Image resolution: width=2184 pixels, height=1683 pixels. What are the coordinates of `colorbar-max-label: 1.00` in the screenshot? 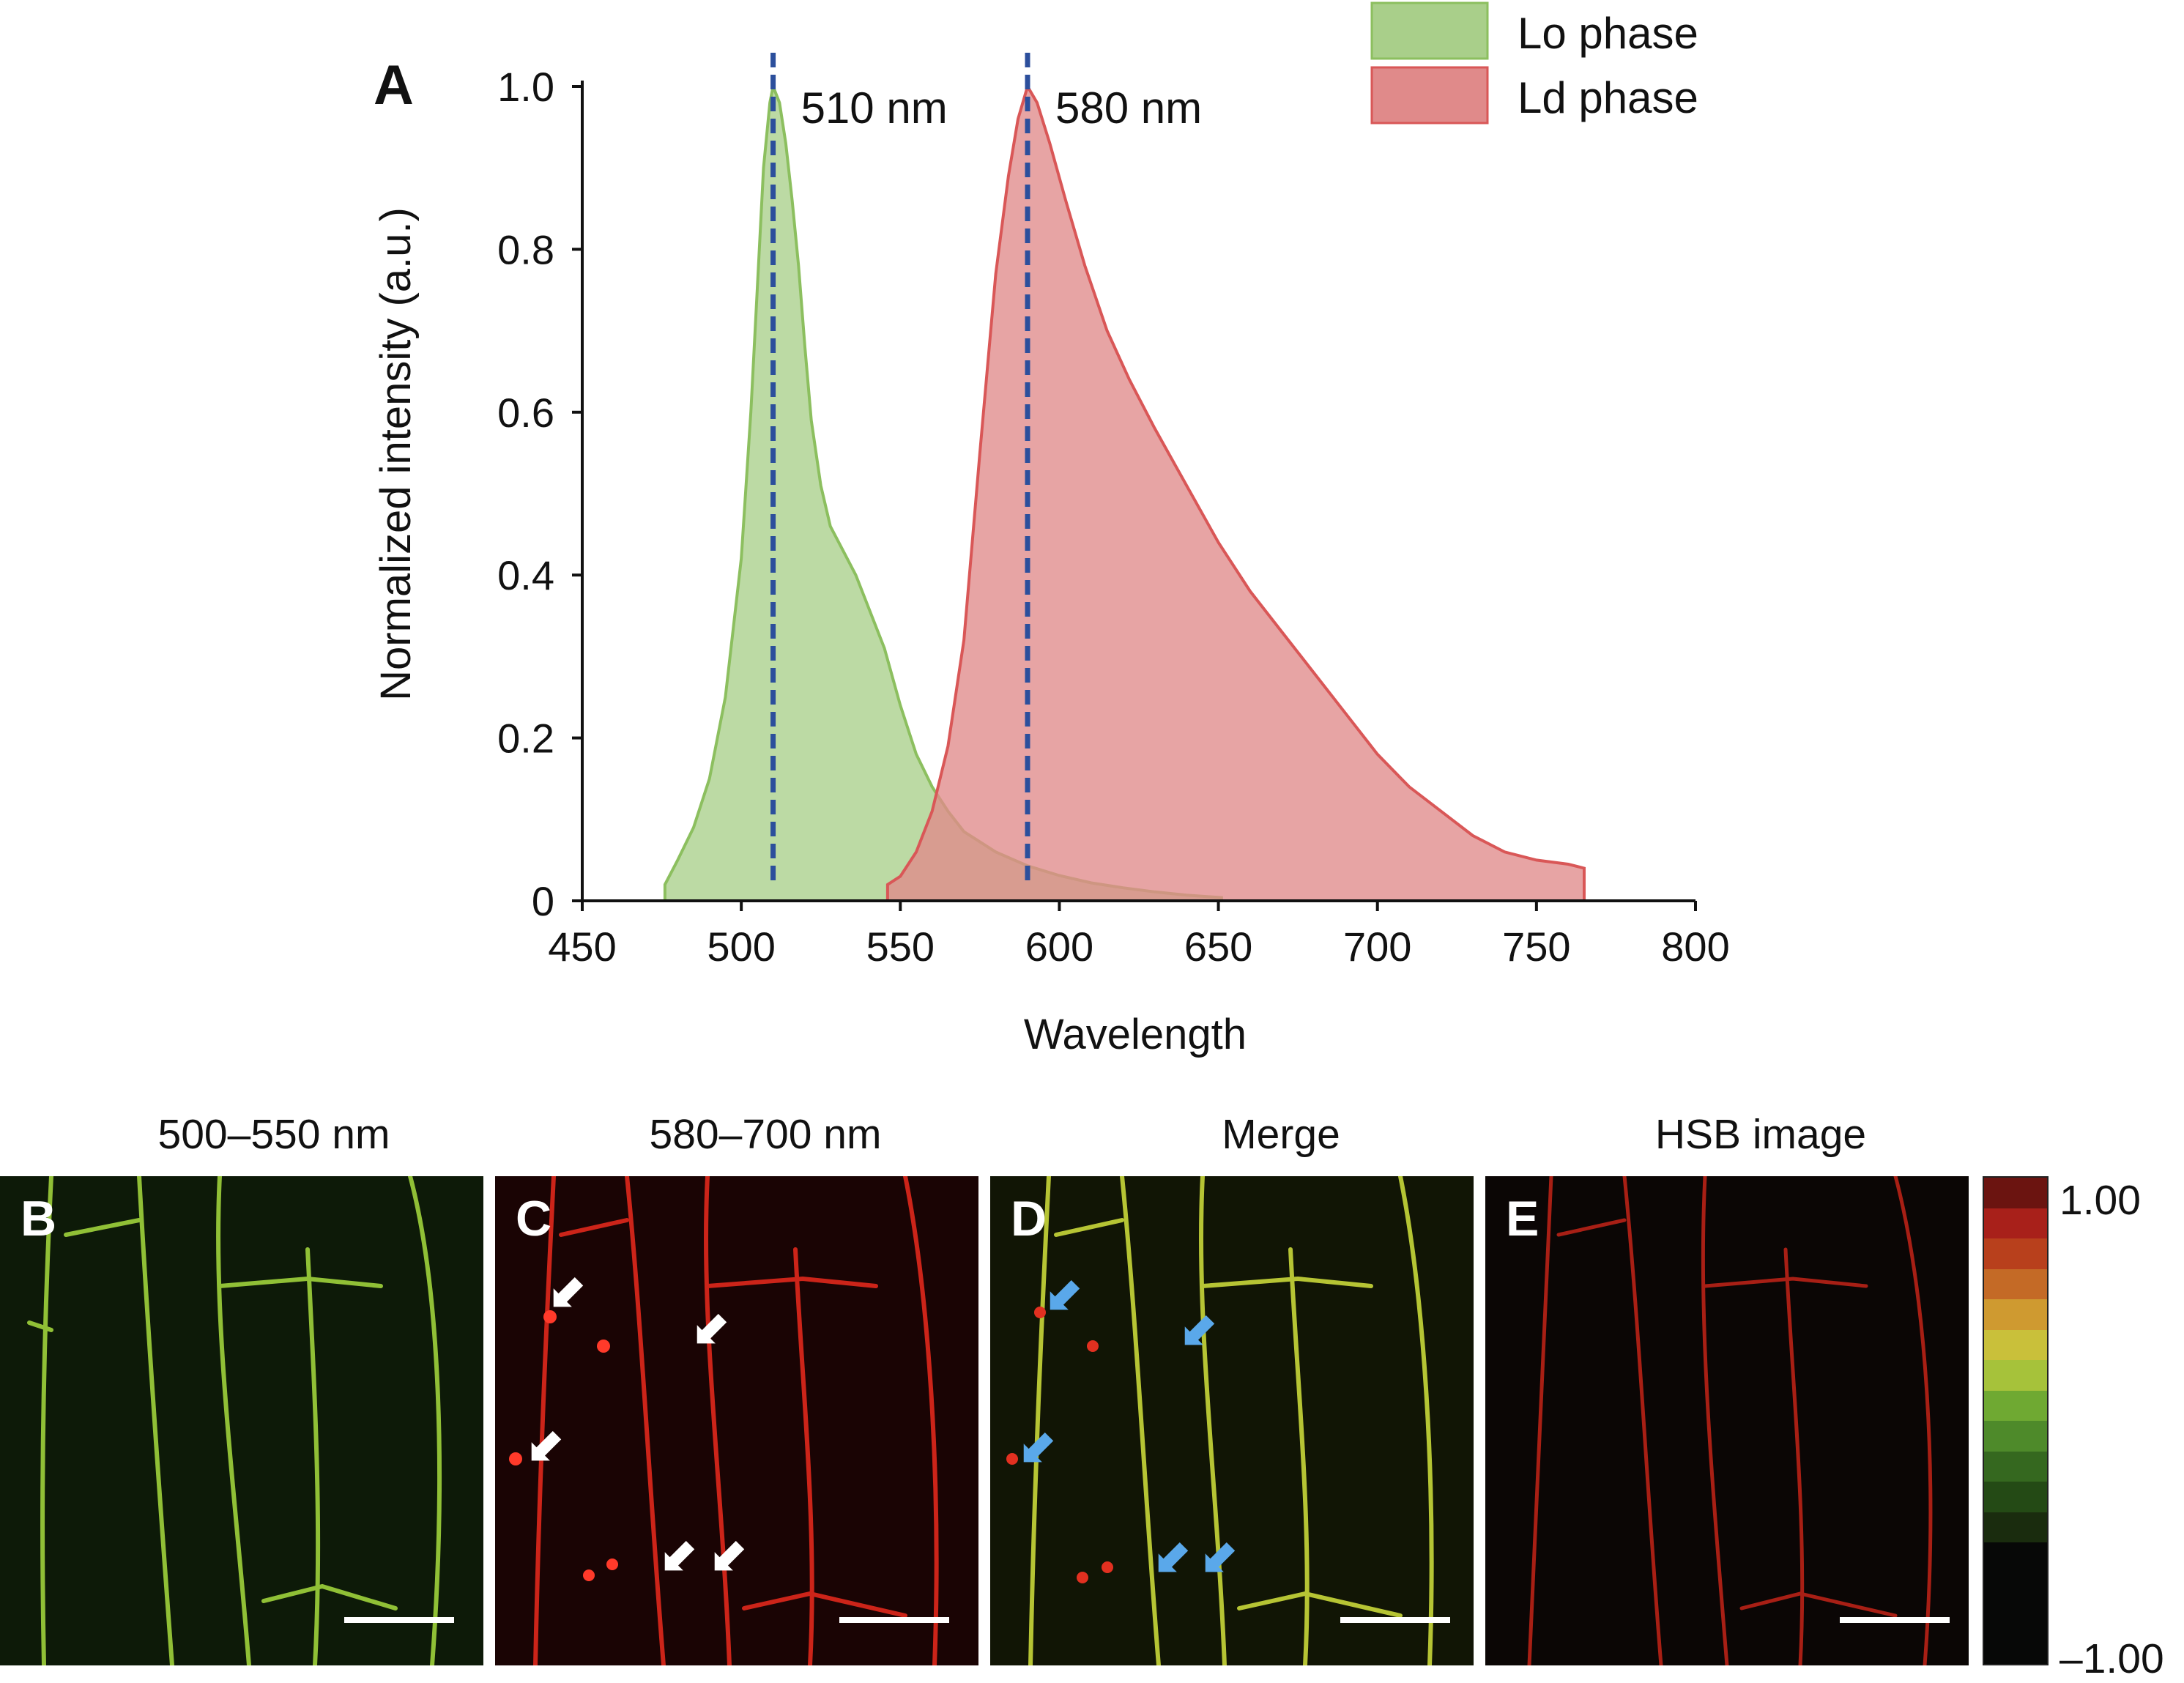 It's located at (2100, 1201).